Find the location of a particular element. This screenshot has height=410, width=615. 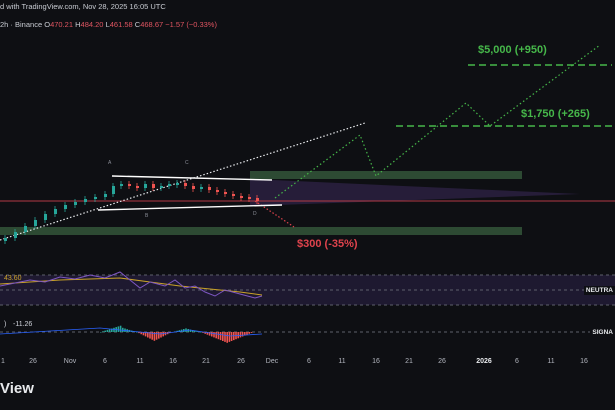

close-key: C is located at coordinates (137, 24).